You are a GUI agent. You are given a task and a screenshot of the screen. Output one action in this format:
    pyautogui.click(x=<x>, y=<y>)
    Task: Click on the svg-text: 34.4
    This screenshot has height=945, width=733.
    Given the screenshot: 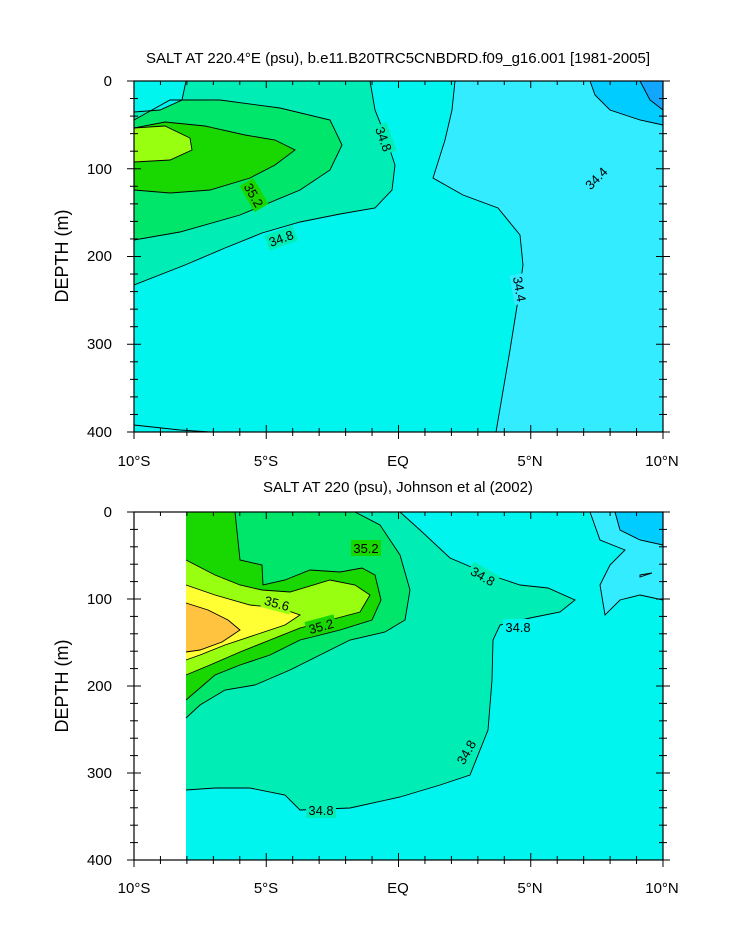 What is the action you would take?
    pyautogui.click(x=519, y=289)
    